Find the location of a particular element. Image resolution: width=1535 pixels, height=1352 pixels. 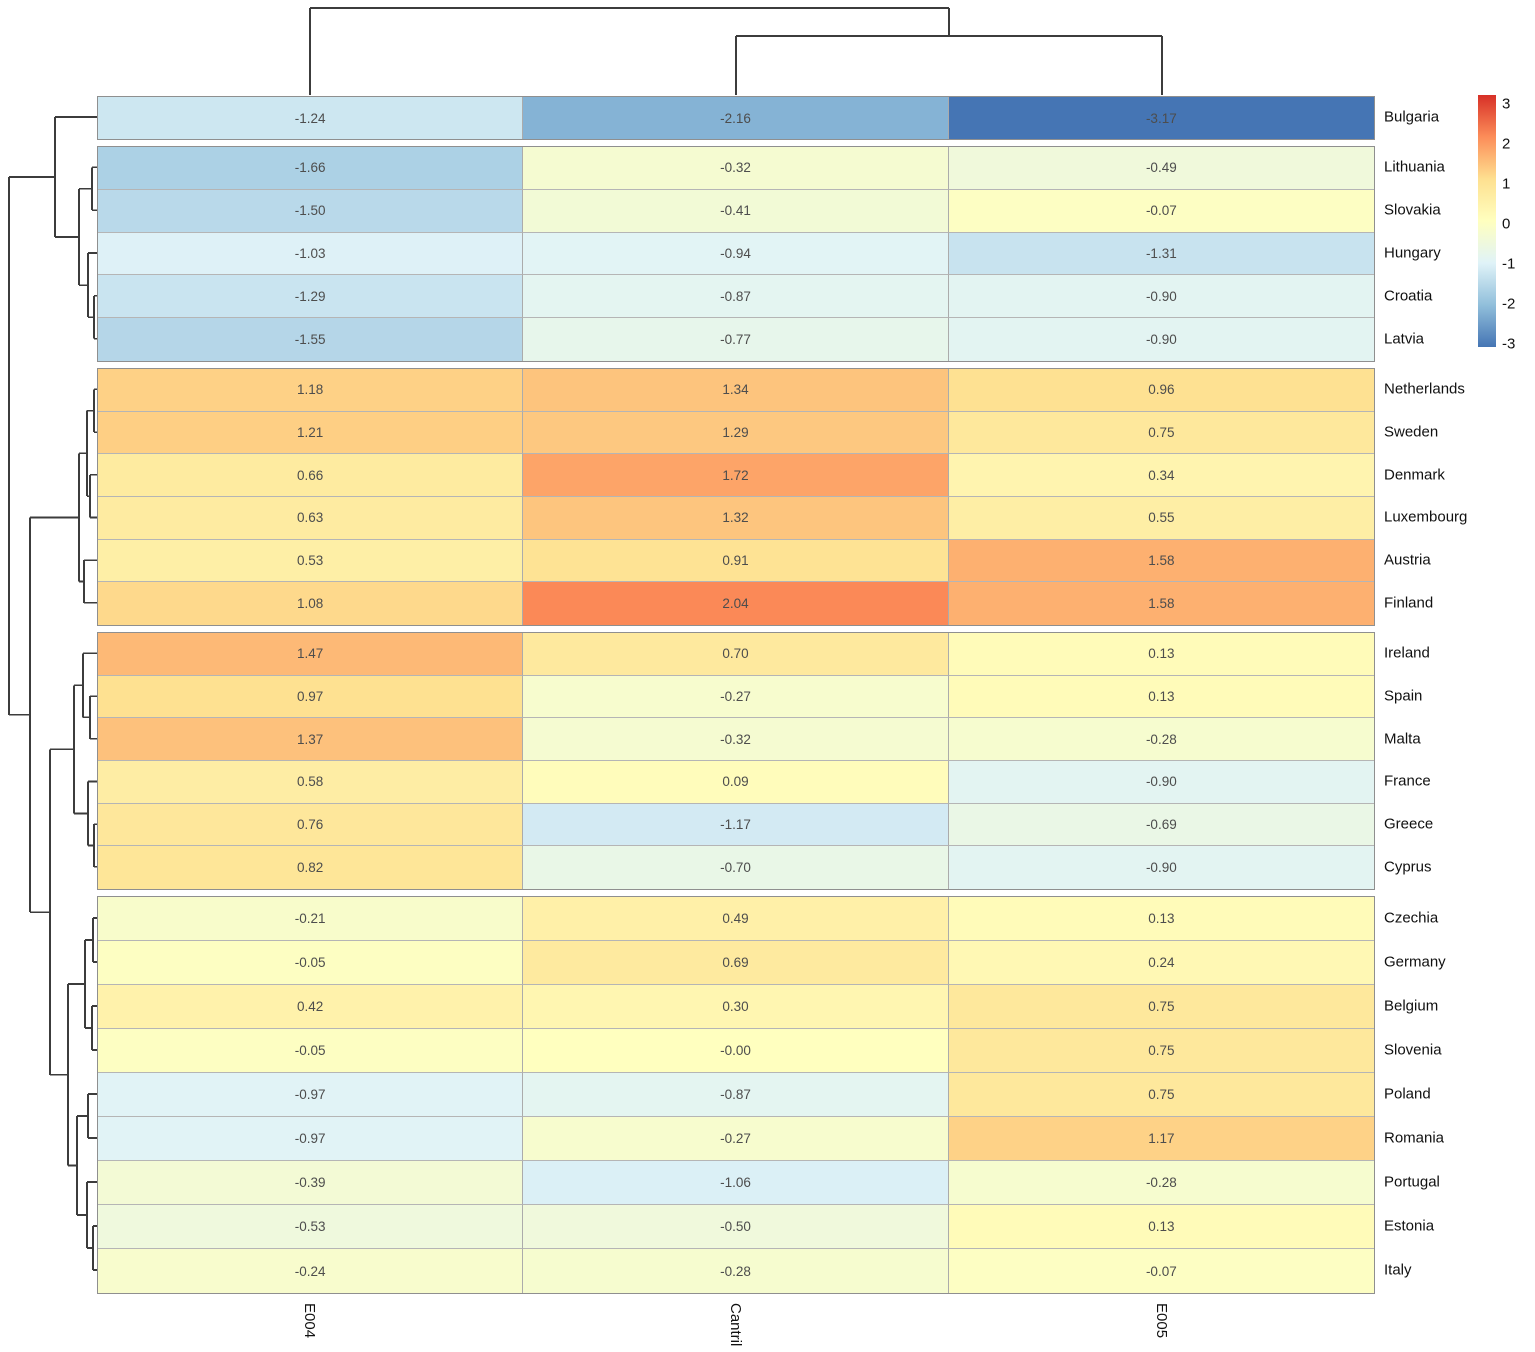

heatmap-cell: 1.58 is located at coordinates (1161, 561).